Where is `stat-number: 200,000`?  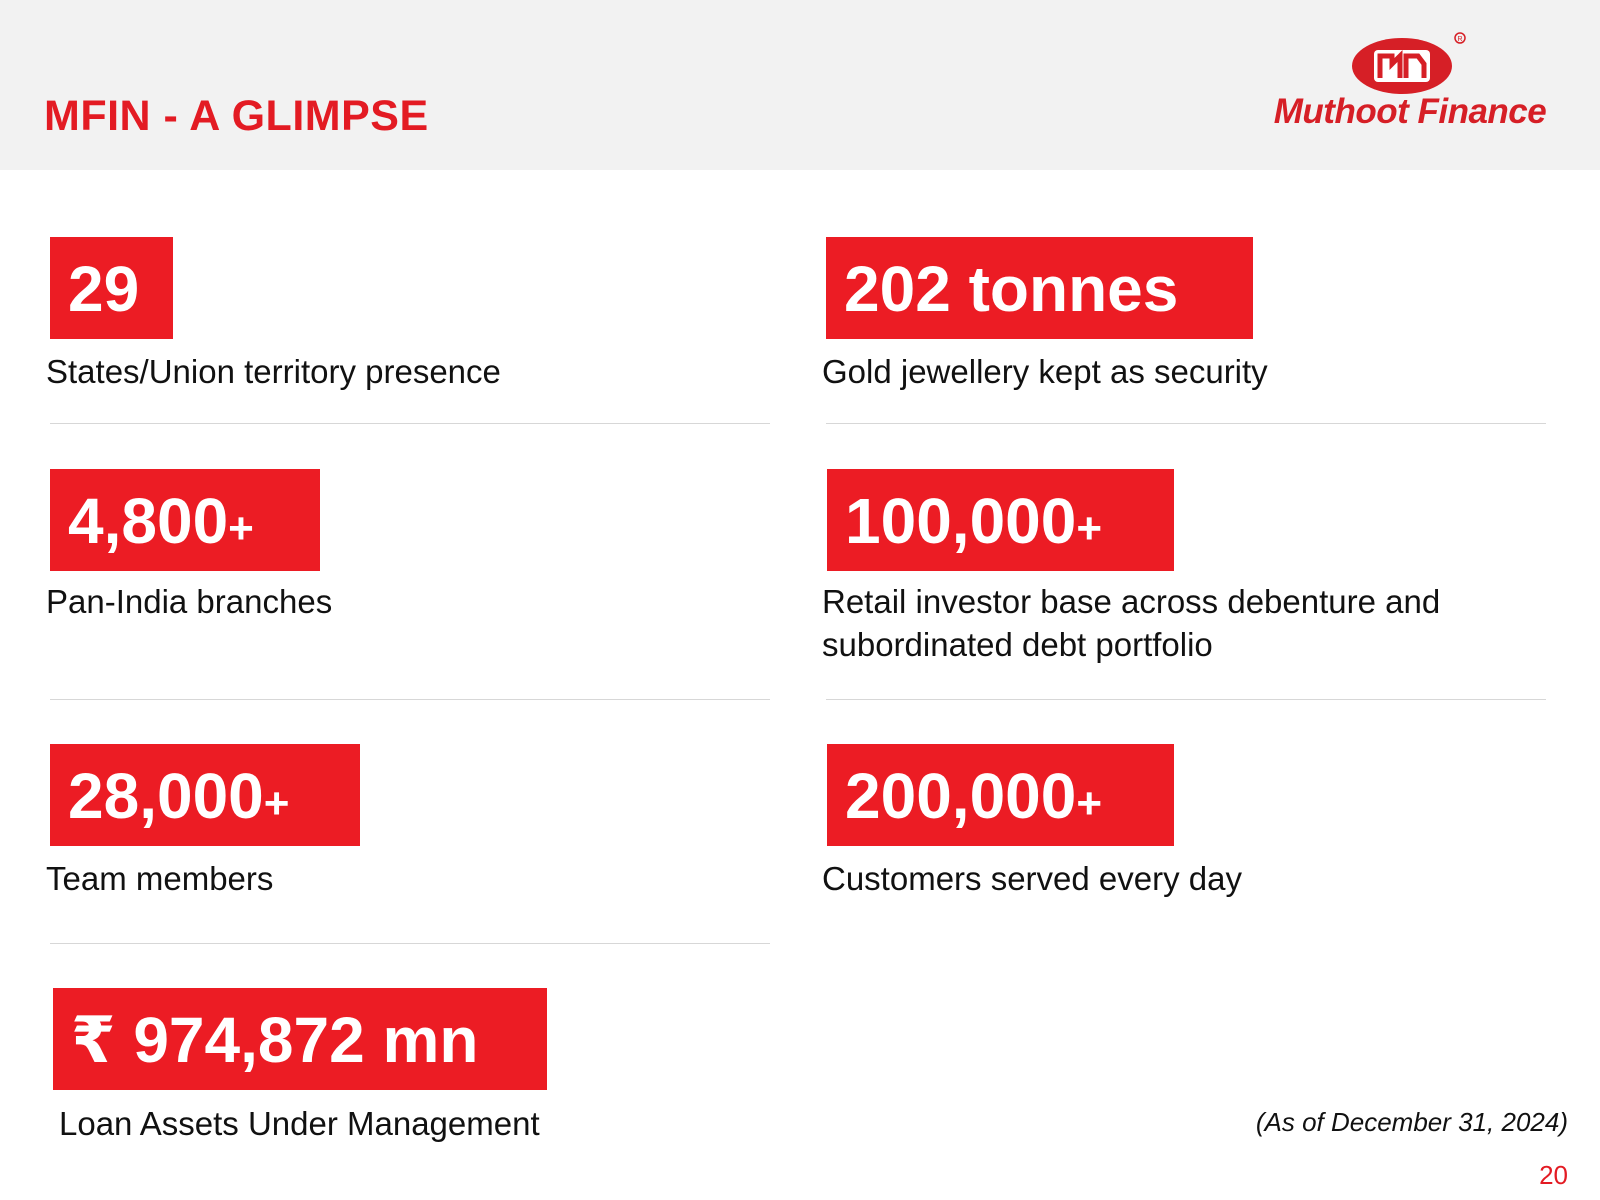 stat-number: 200,000 is located at coordinates (961, 796).